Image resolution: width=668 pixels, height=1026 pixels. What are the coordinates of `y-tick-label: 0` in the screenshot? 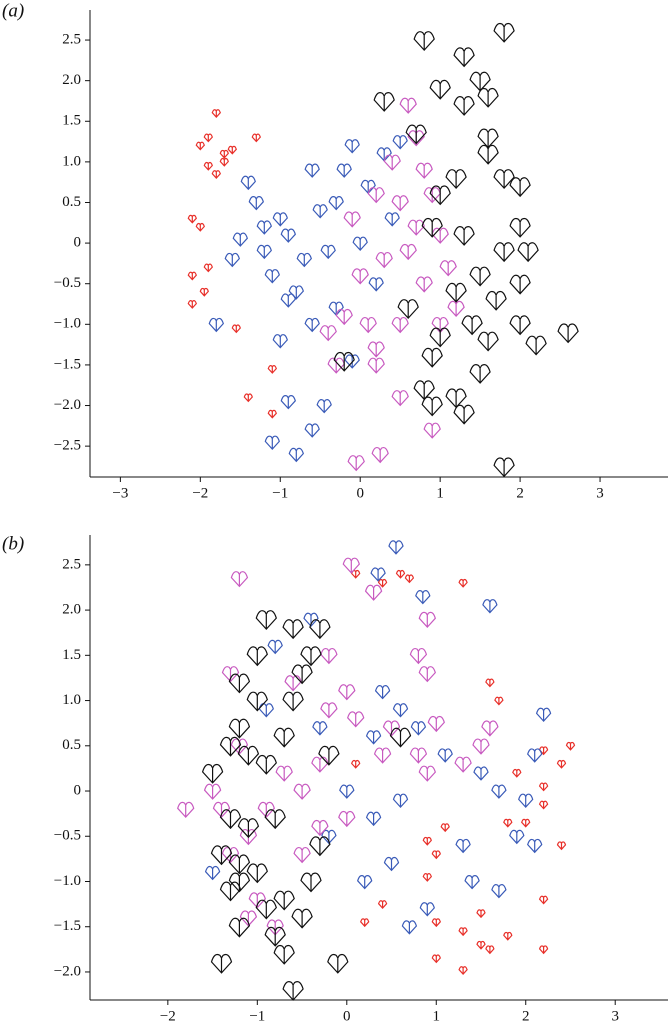 It's located at (78, 790).